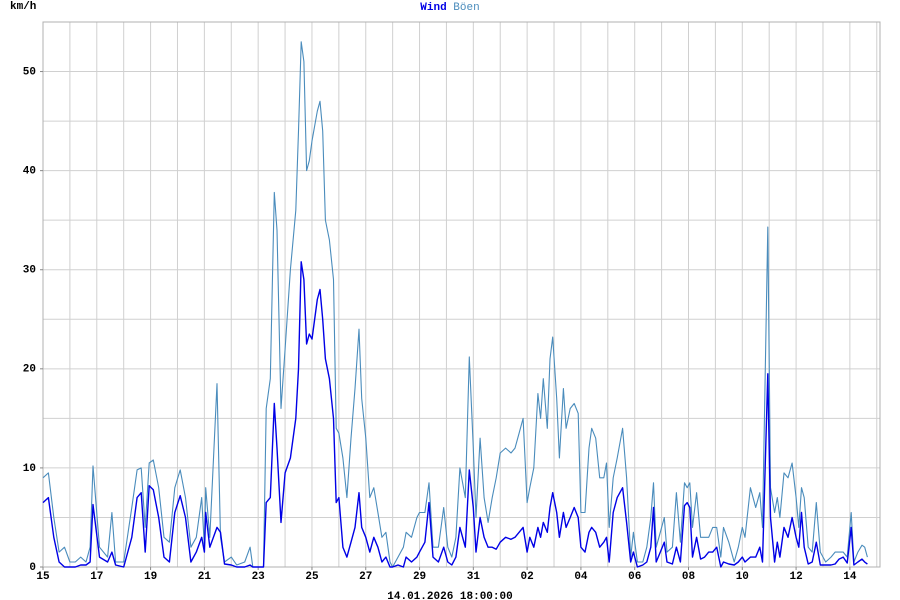 The width and height of the screenshot is (900, 600). What do you see at coordinates (850, 577) in the screenshot?
I see `x-tick-label: 14` at bounding box center [850, 577].